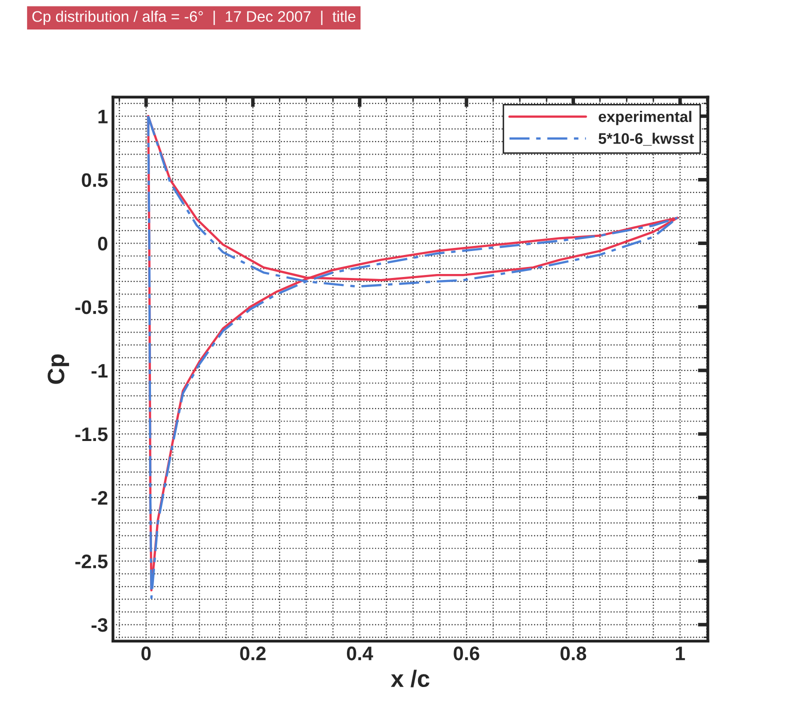 The height and width of the screenshot is (714, 790). I want to click on x-tick-label: 0.6, so click(467, 653).